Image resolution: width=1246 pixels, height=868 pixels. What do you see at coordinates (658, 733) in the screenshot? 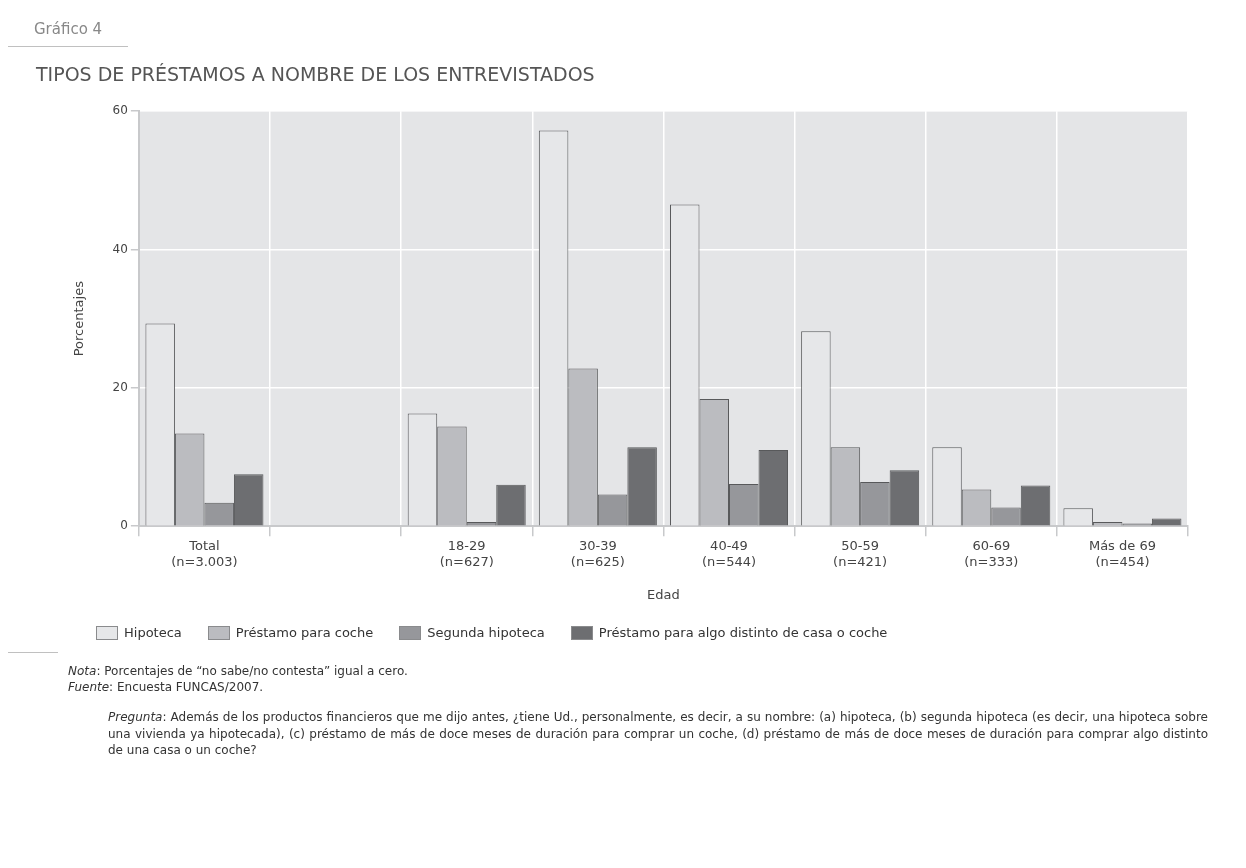
I see `text: Pregunta: Además de los productos financieros que me dijo antes, ¿tiene Ud., personalmente, es decir, a su nombre: (a) hipoteca, (b) segunda hipoteca (es decir, una hipoteca sobre una vivienda ya hipotecada), (c) préstamo de más de doce meses de duración para comprar un coche, (d) préstamo de más de doce meses de duración para comprar algo distinto de una casa o un coche?` at bounding box center [658, 733].